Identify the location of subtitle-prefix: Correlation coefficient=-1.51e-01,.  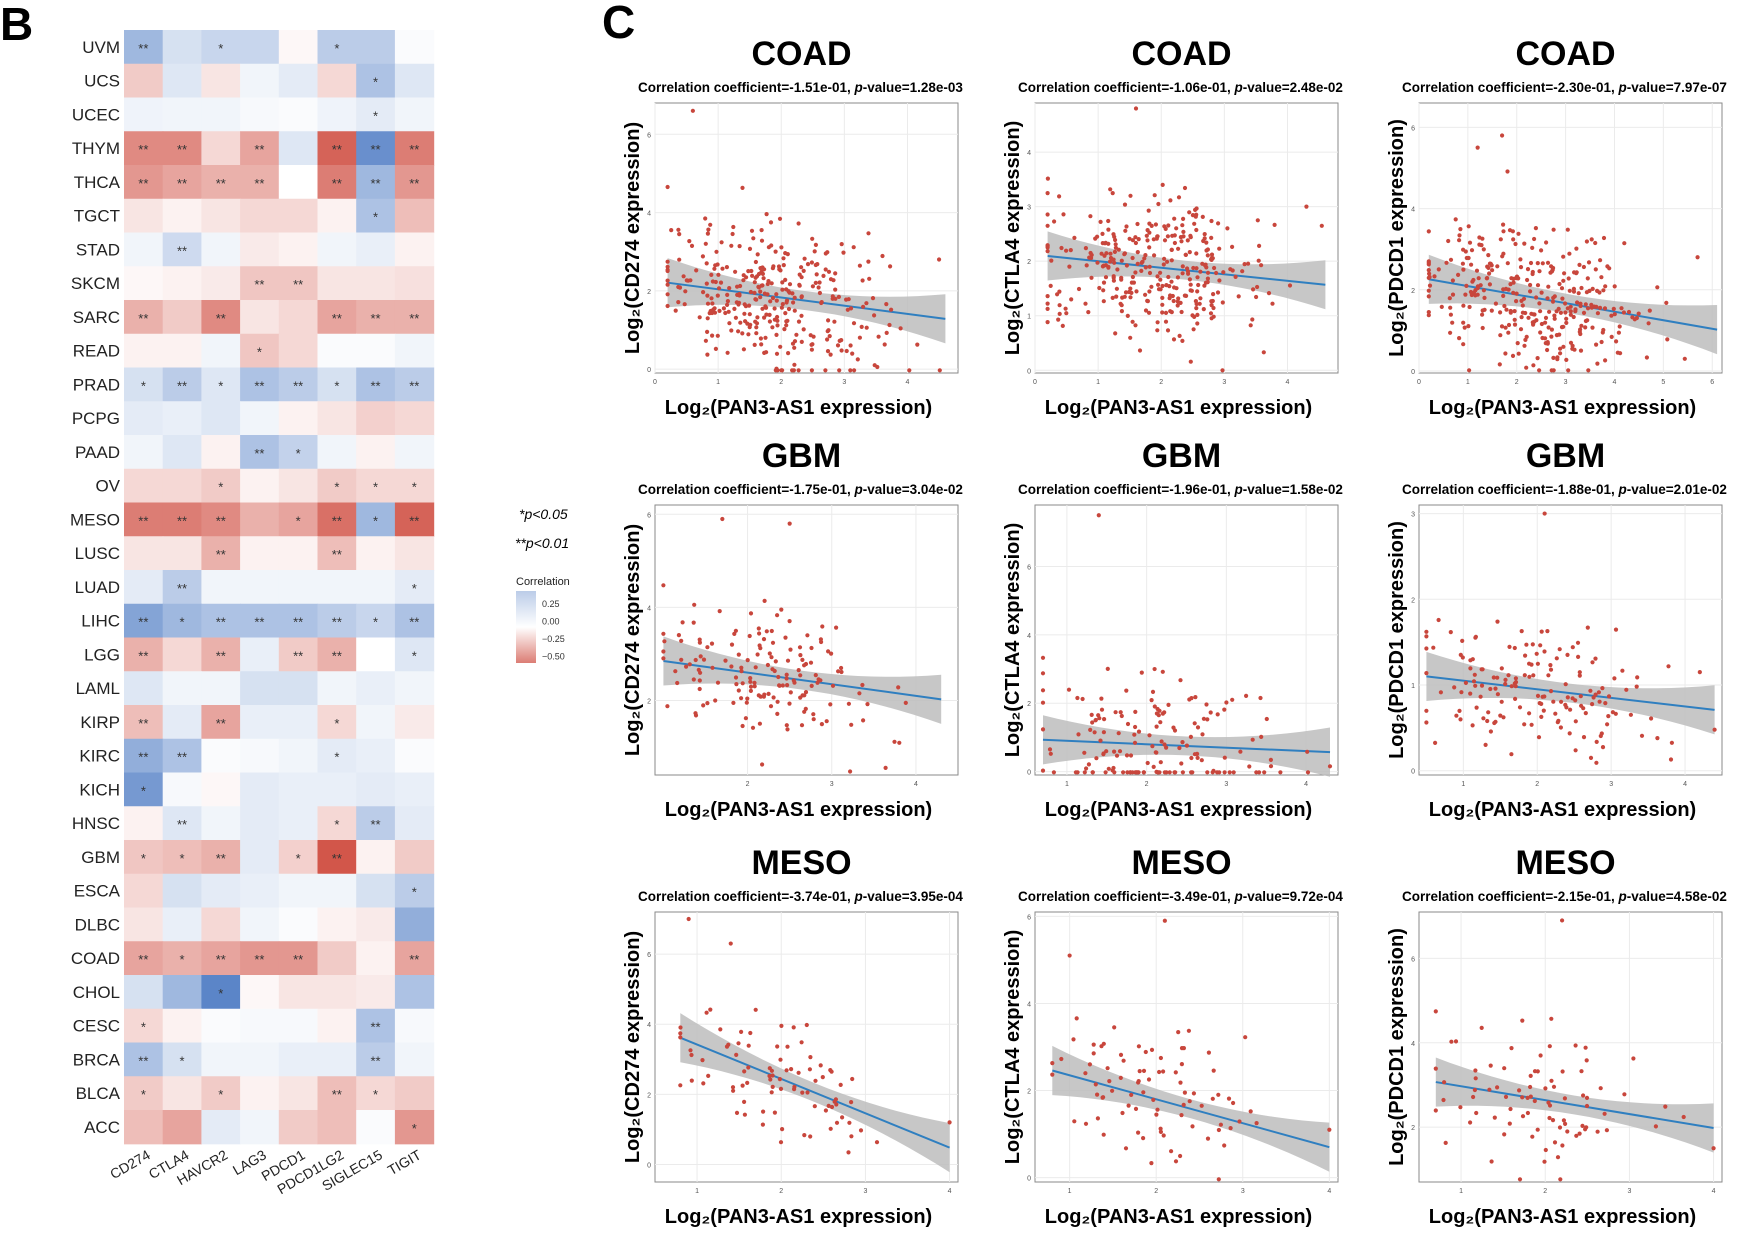
(746, 87).